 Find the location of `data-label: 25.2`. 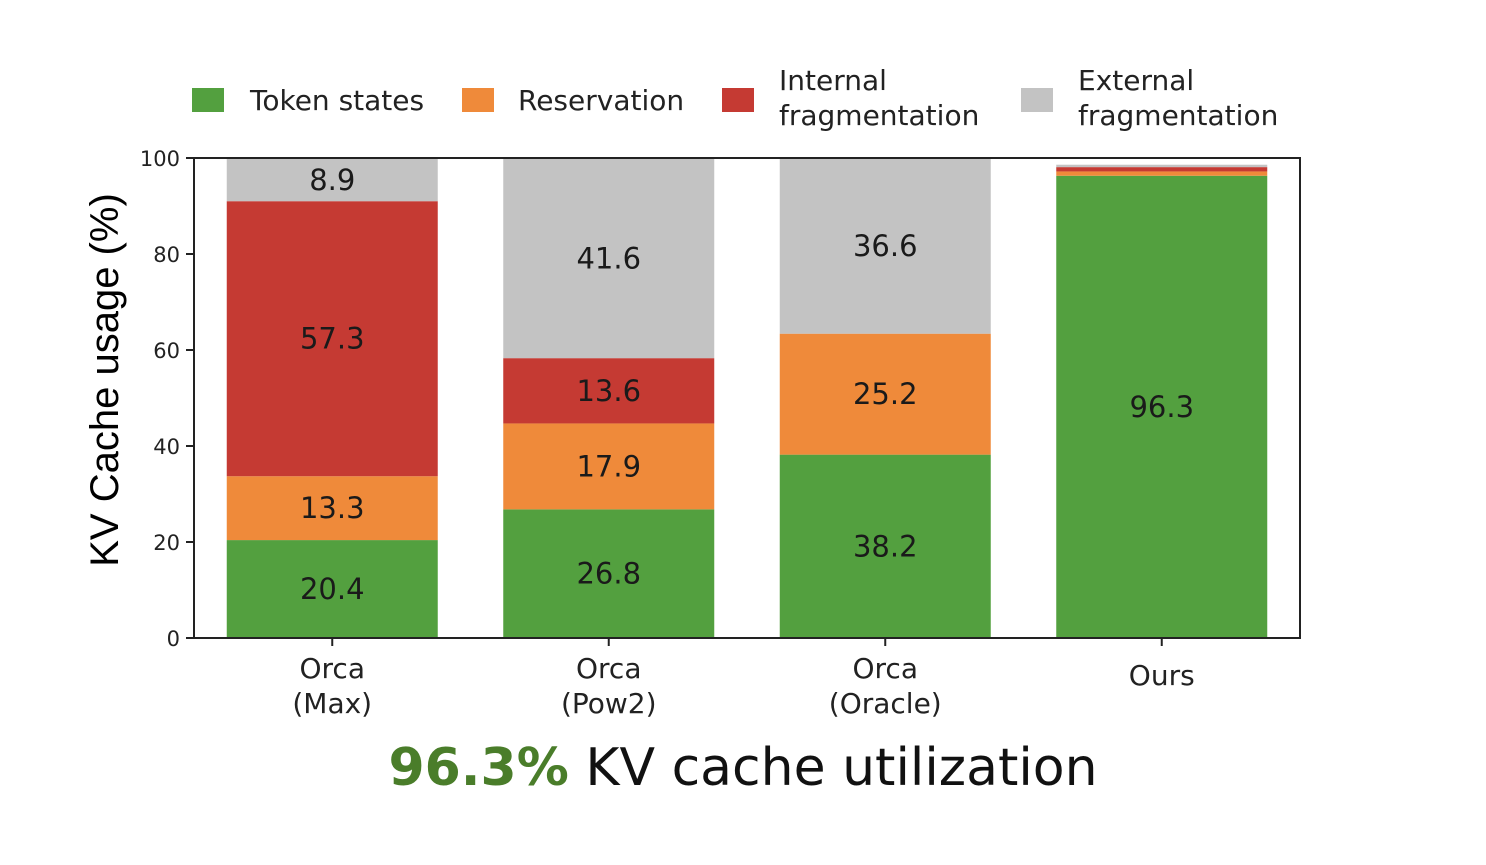

data-label: 25.2 is located at coordinates (885, 394).